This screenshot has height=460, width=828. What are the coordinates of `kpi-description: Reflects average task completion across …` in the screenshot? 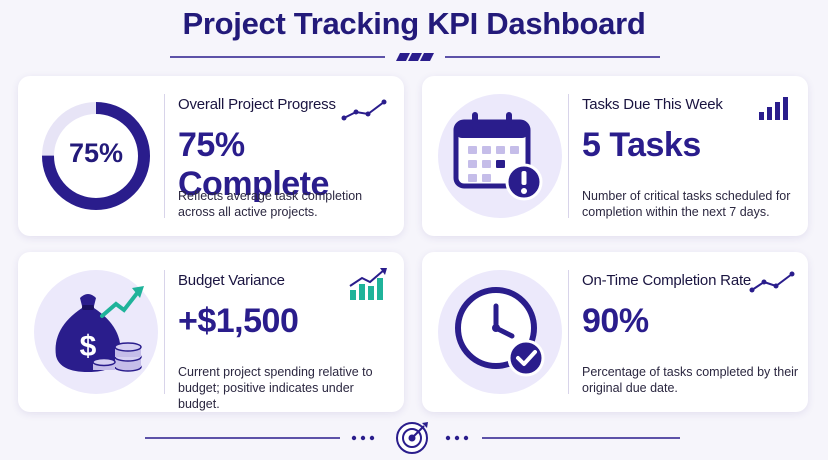 It's located at (270, 204).